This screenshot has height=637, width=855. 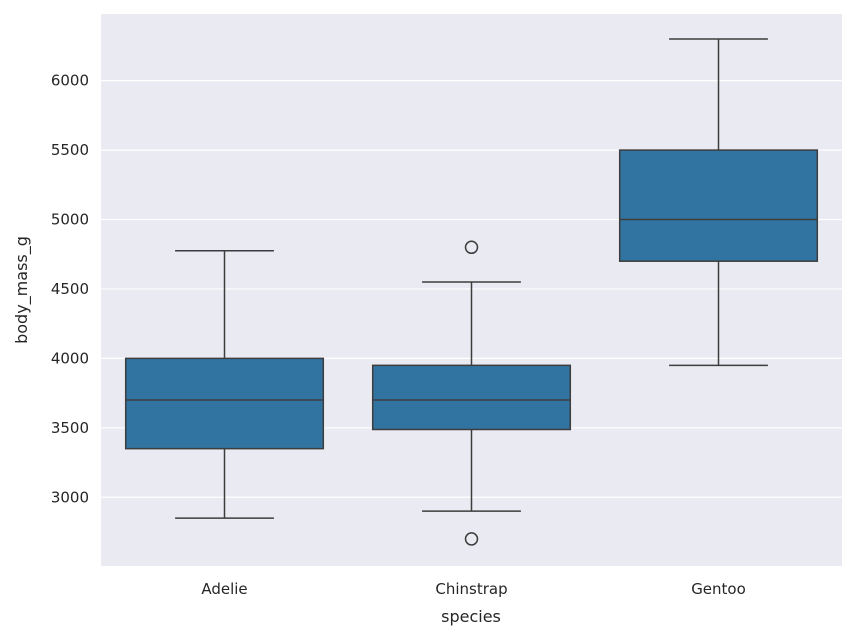 I want to click on box-adelie, so click(x=224, y=384).